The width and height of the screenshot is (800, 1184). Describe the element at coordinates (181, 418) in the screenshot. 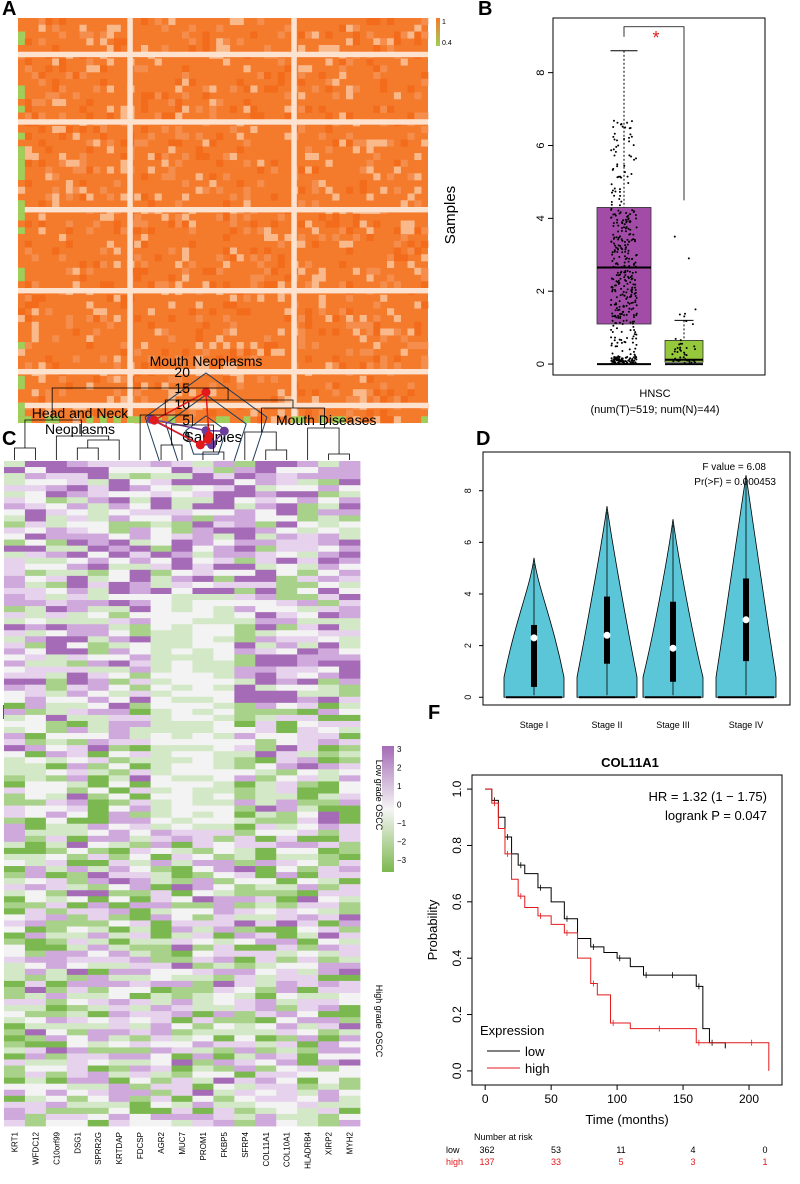

I see `radar-c-series-line` at that location.